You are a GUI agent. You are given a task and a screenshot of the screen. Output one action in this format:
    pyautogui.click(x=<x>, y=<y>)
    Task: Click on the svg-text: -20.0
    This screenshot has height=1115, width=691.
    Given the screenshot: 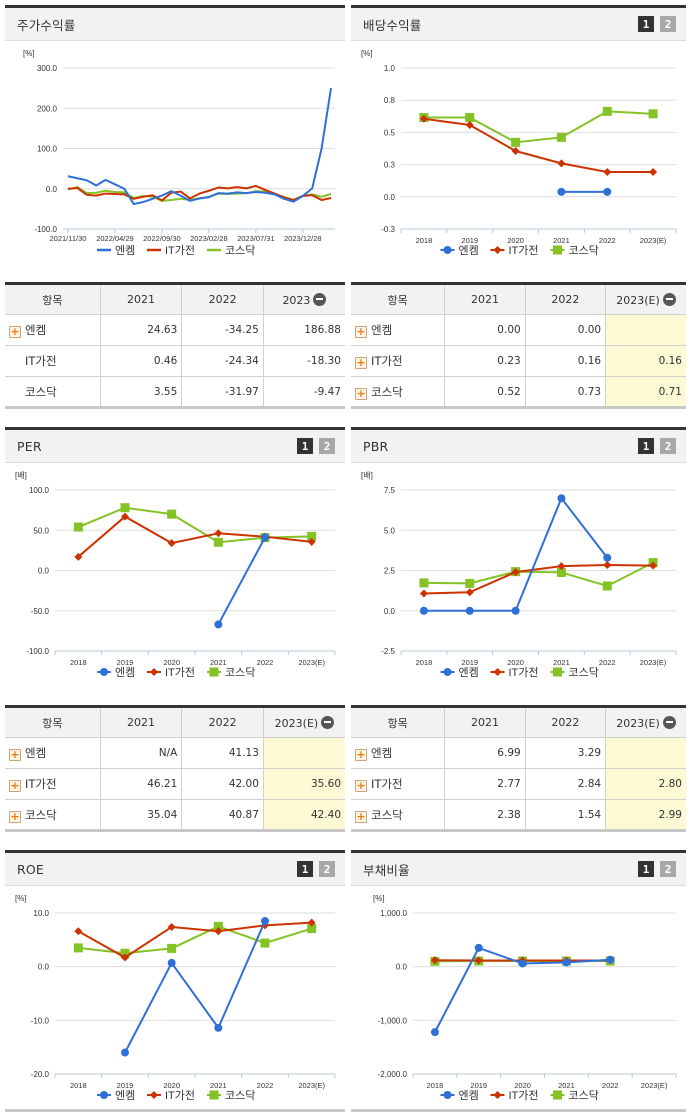 What is the action you would take?
    pyautogui.click(x=40, y=1074)
    